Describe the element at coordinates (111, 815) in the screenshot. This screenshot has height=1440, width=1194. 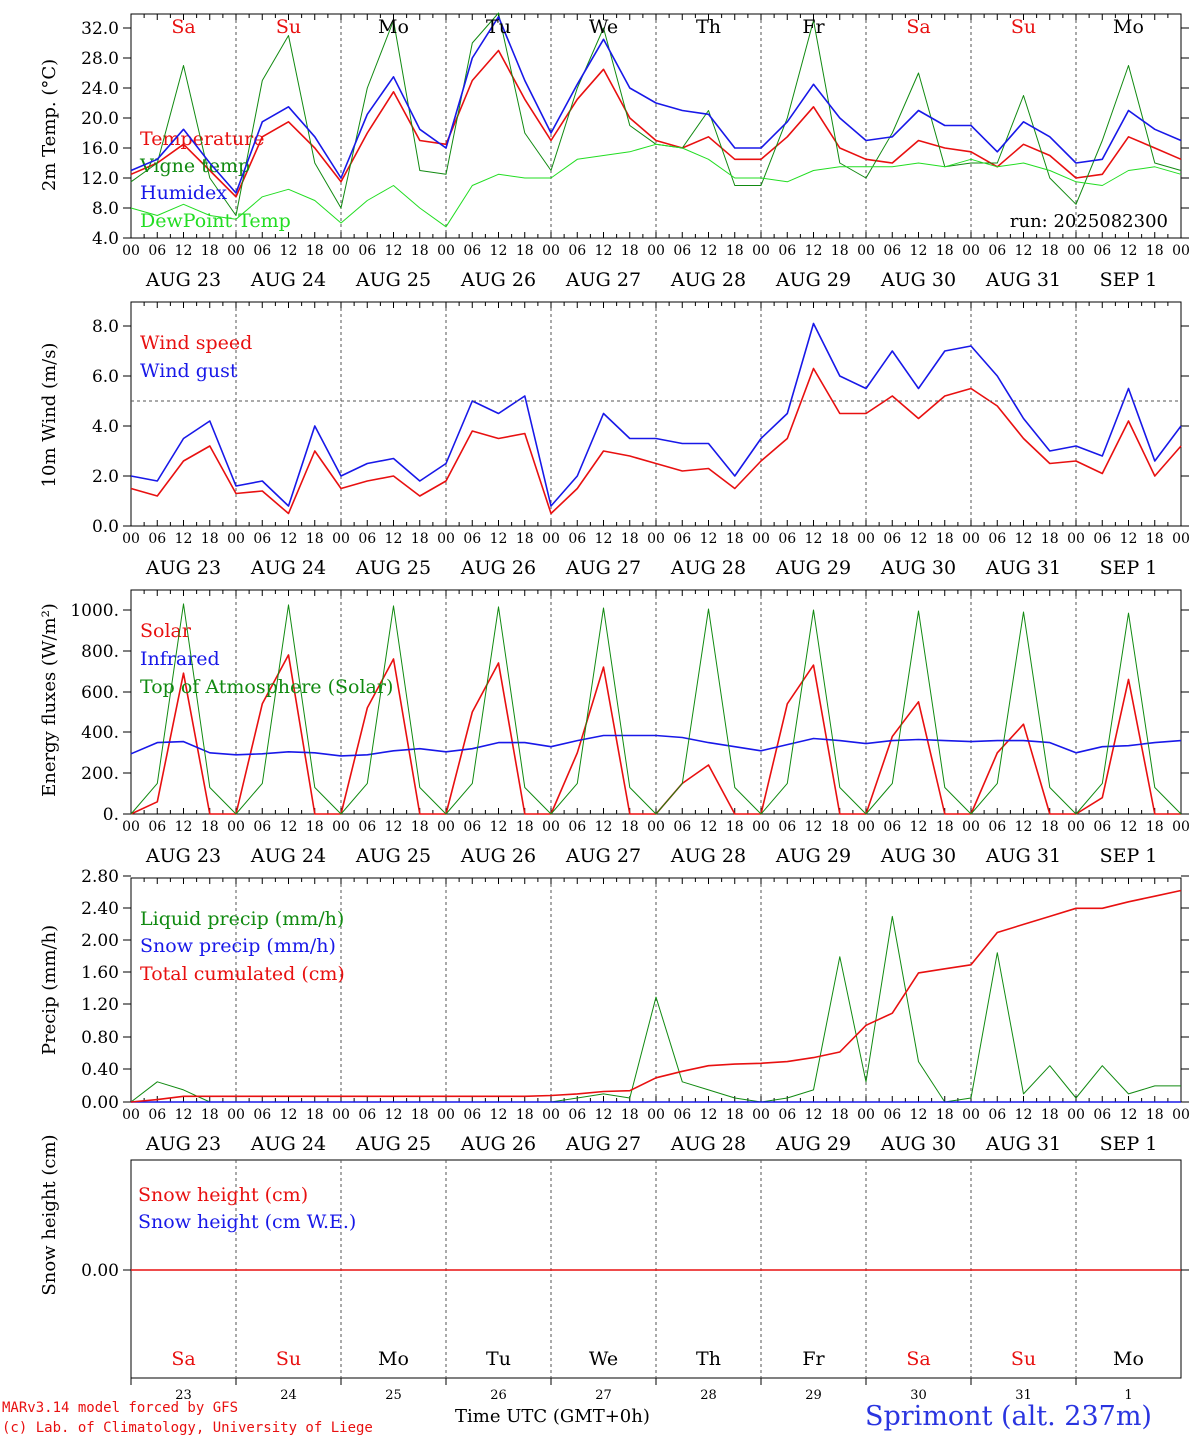
I see `y-tick-label: 0.` at that location.